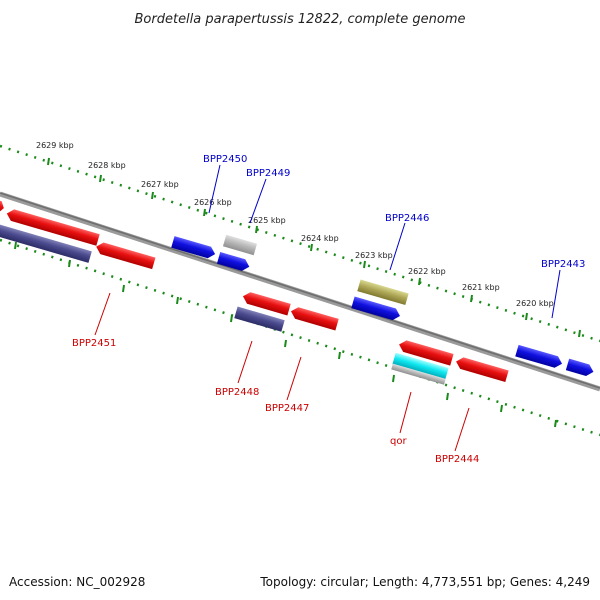 This screenshot has height=600, width=600. What do you see at coordinates (237, 392) in the screenshot?
I see `gene-label-bpp2448: BPP2448` at bounding box center [237, 392].